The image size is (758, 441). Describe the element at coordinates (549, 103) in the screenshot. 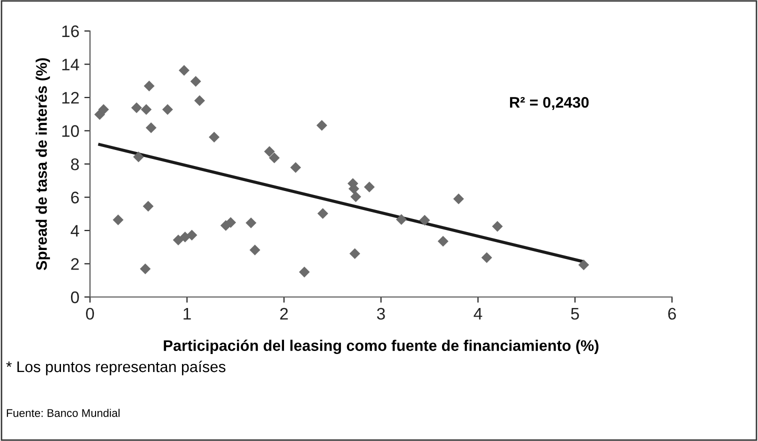

I see `annotation: R² = 0,2430` at that location.